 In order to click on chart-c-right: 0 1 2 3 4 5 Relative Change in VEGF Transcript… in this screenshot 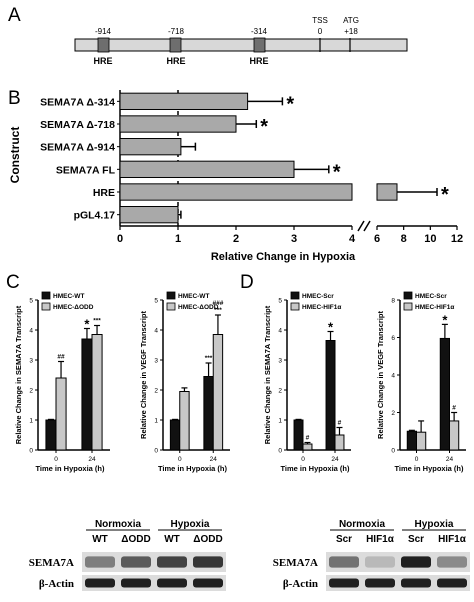, I will do `click(184, 382)`.